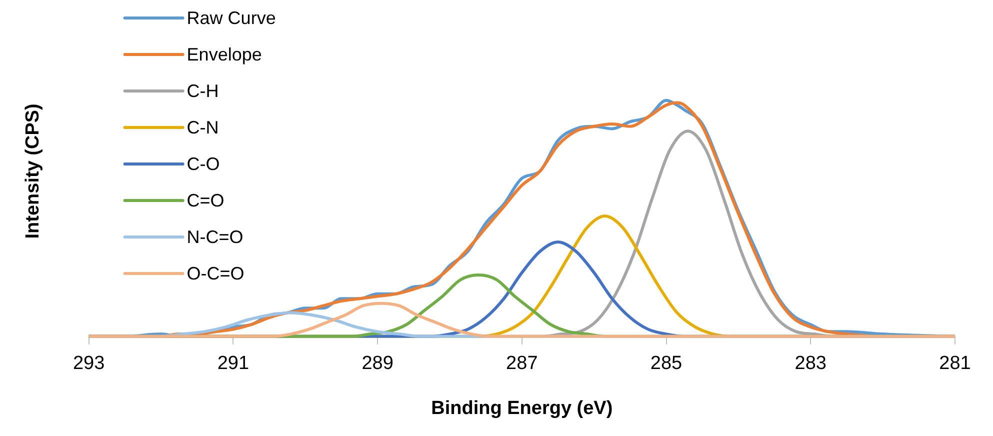  I want to click on legend-label: C-N, so click(202, 127).